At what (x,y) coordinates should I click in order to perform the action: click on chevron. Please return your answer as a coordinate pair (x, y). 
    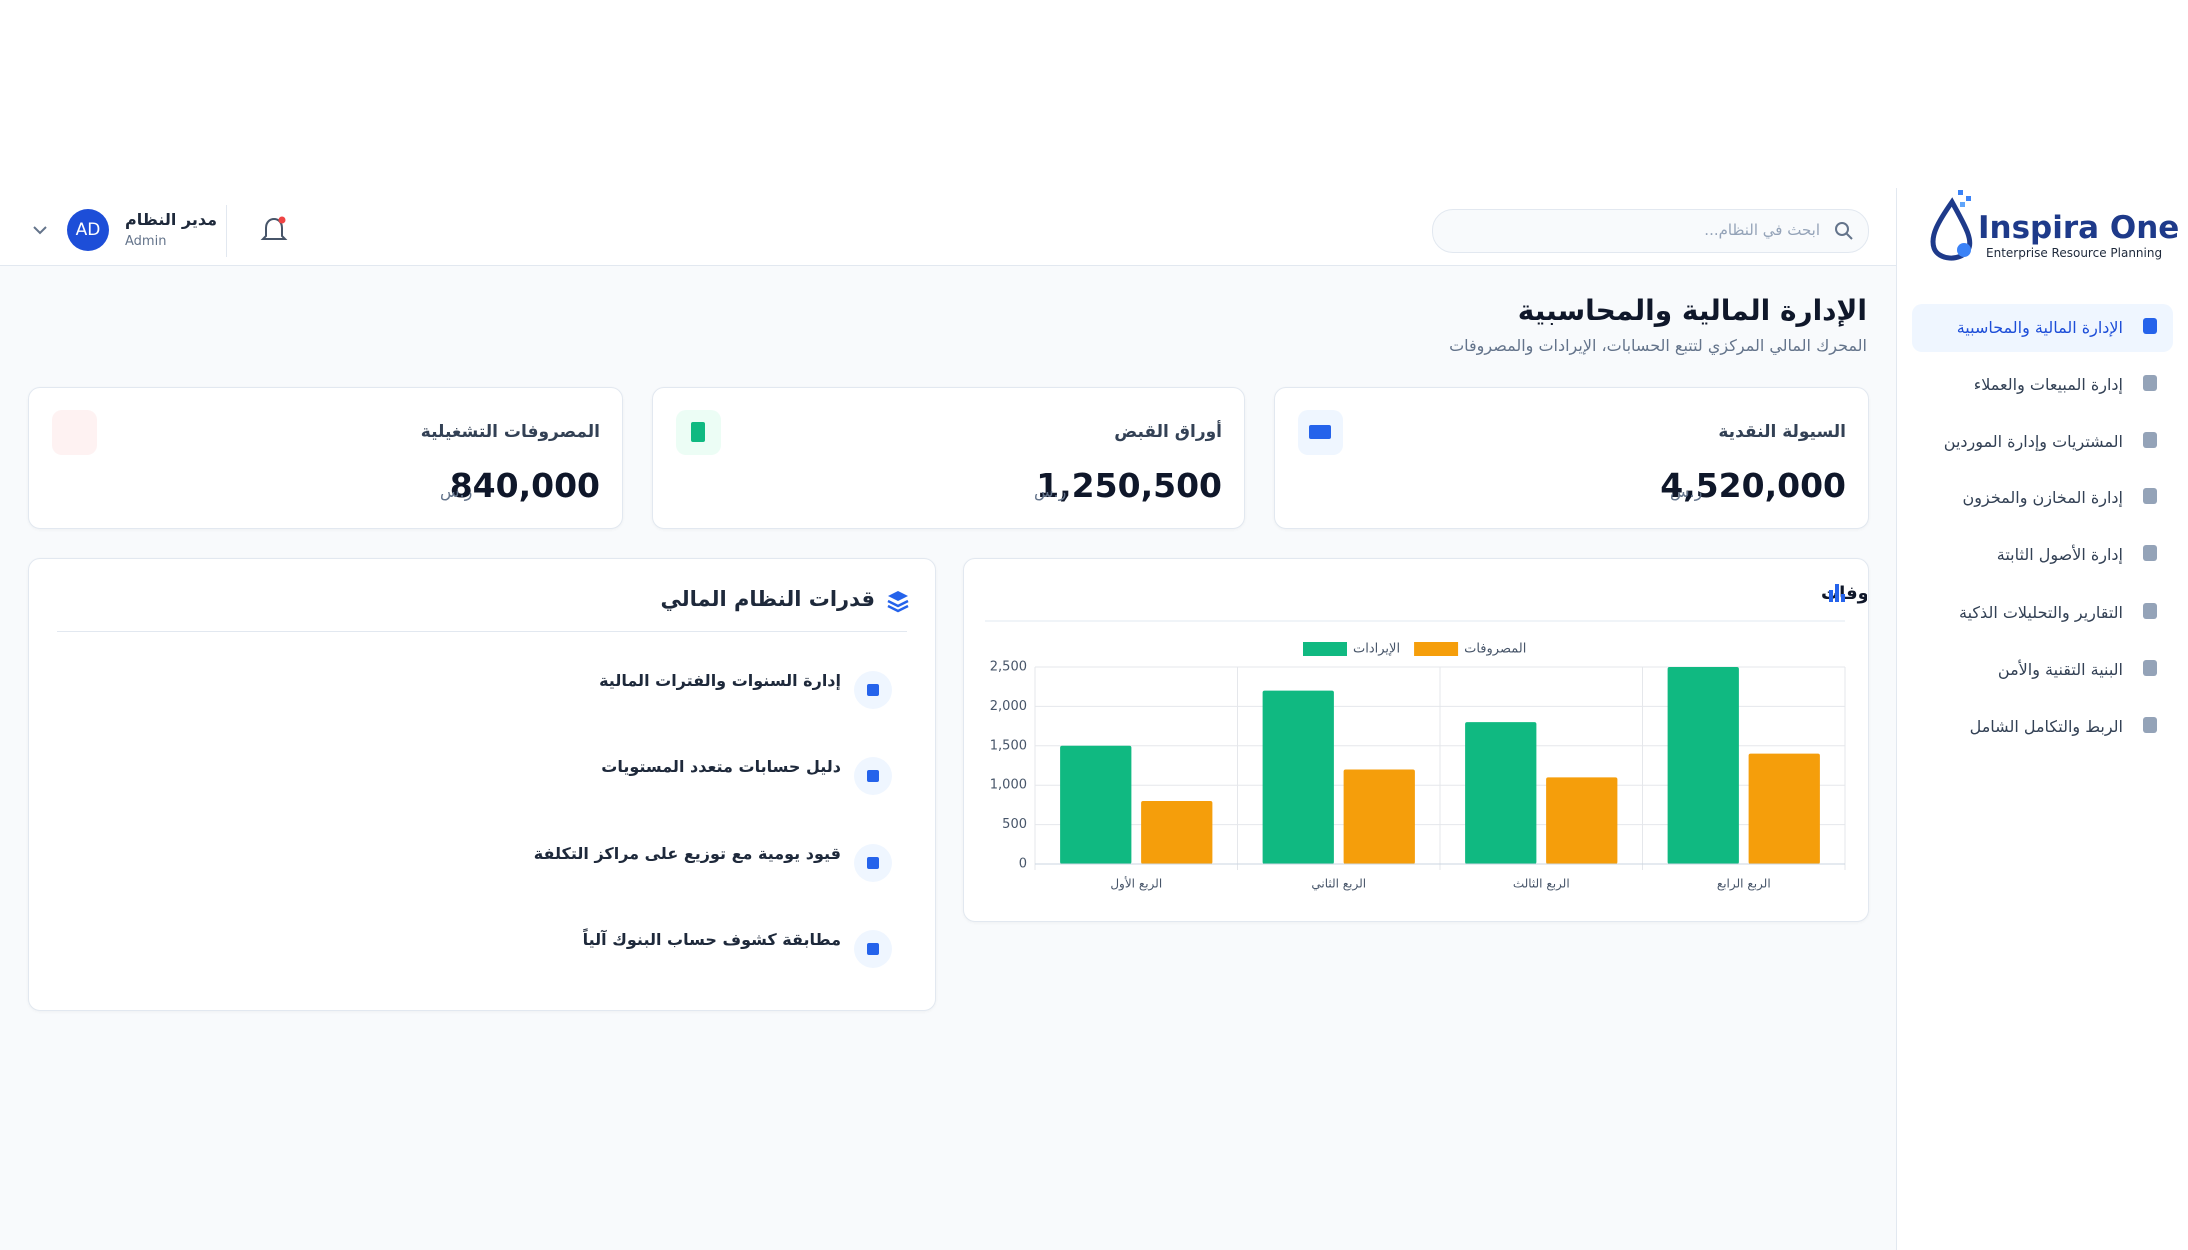
    Looking at the image, I should click on (40, 230).